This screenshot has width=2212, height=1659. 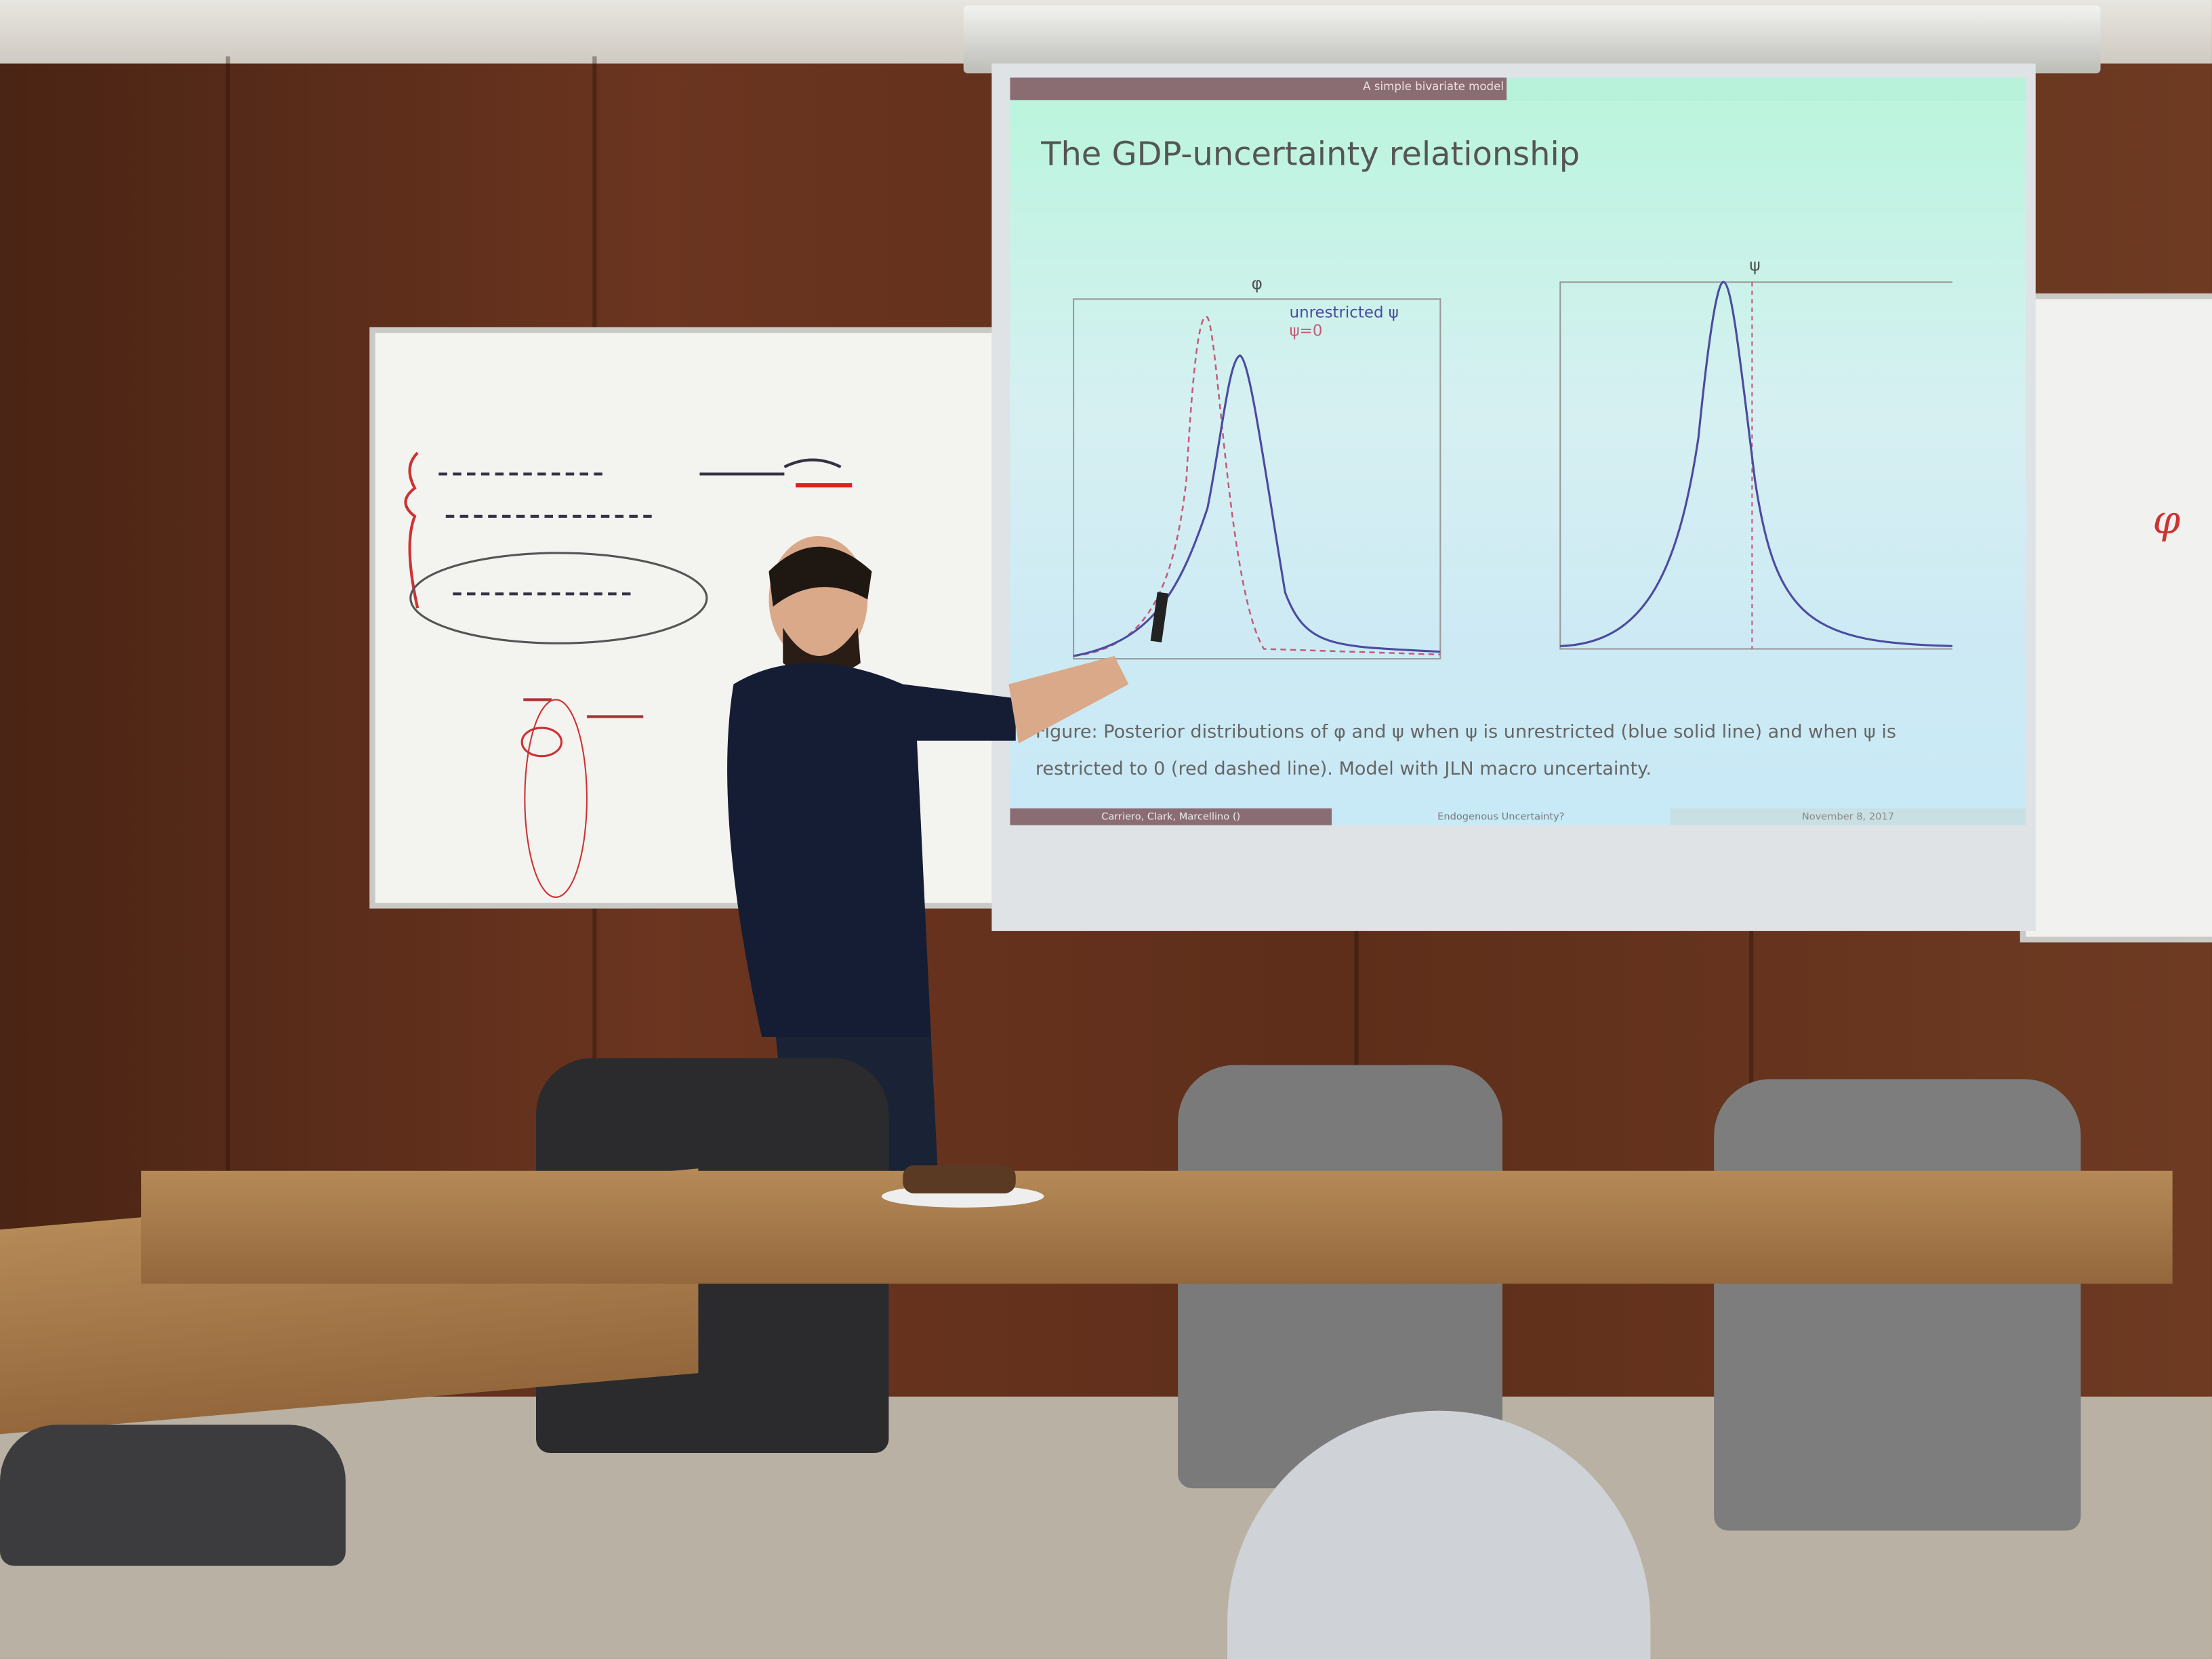 I want to click on slide-header-bar: A simple bivariate model, so click(x=1518, y=89).